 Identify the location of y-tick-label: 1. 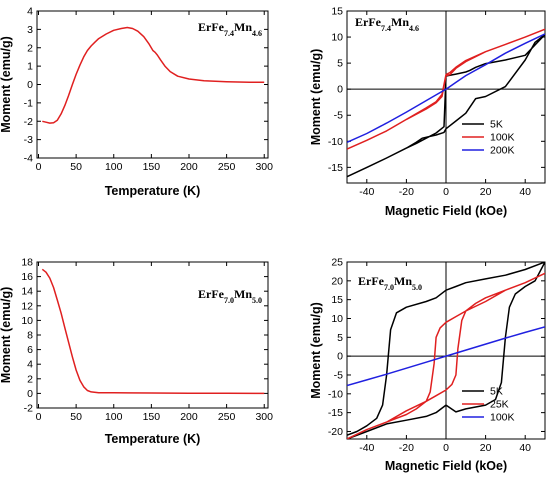
(30, 67).